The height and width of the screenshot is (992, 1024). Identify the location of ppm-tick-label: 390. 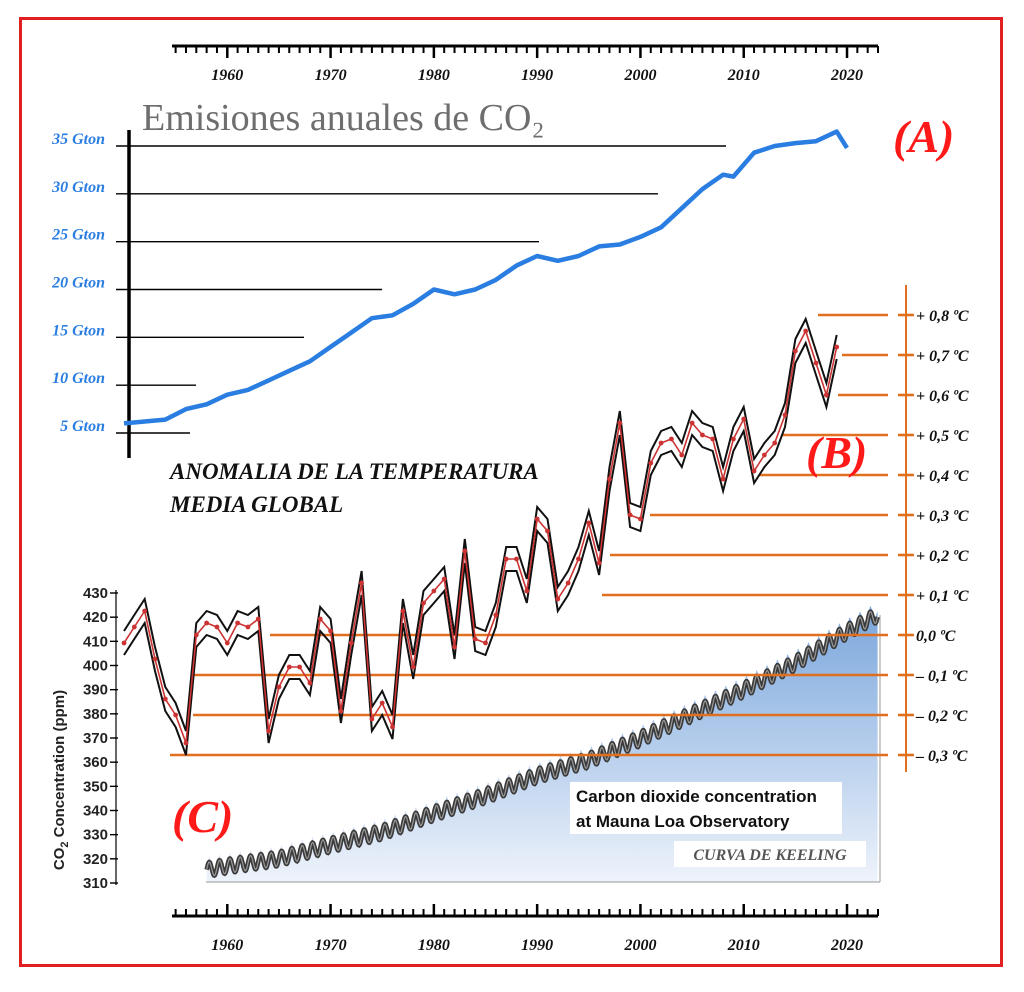
(95, 690).